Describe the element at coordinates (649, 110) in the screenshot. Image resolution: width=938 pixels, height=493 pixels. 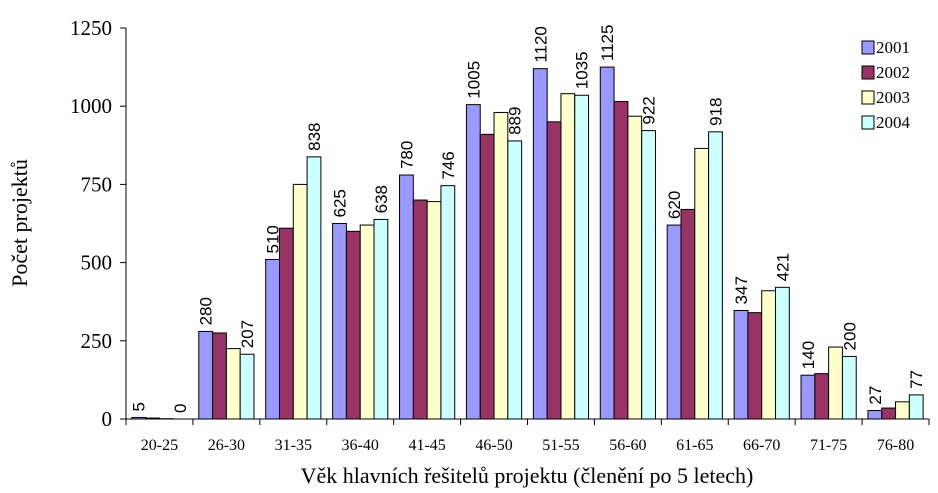
I see `data-label: 922` at that location.